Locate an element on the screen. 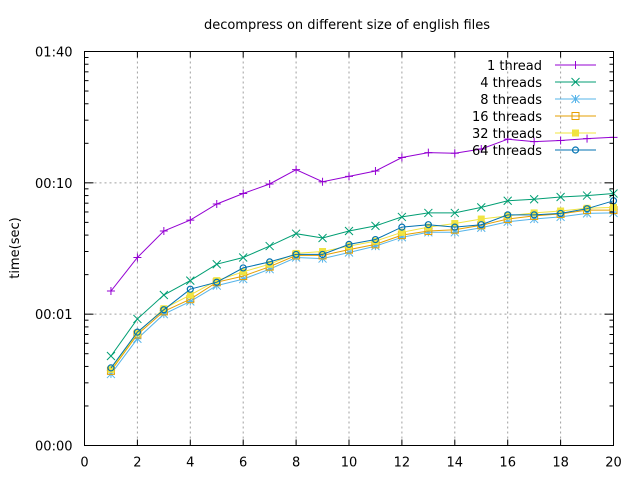 Image resolution: width=640 pixels, height=485 pixels. legend-label: 32 threads is located at coordinates (507, 134).